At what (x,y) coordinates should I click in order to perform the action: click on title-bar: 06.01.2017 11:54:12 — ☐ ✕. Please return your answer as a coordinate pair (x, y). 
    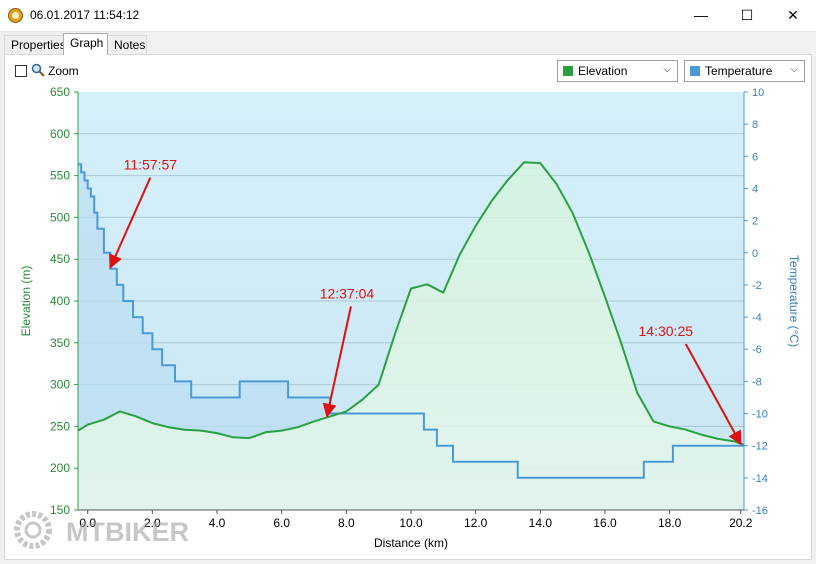
    Looking at the image, I should click on (408, 16).